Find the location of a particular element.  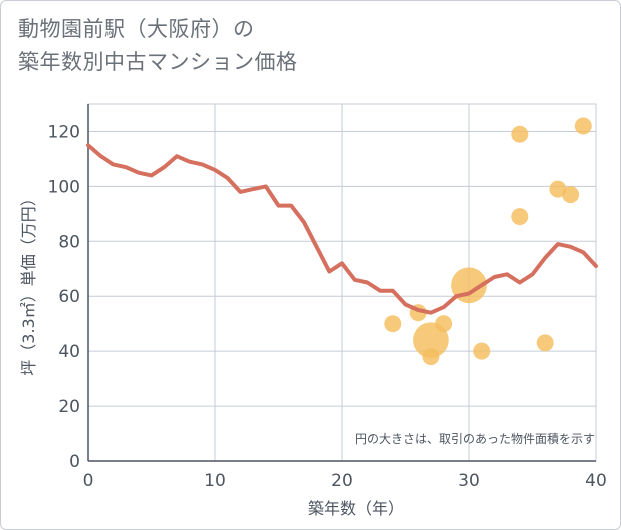

y-tick-label: 40 is located at coordinates (69, 352).